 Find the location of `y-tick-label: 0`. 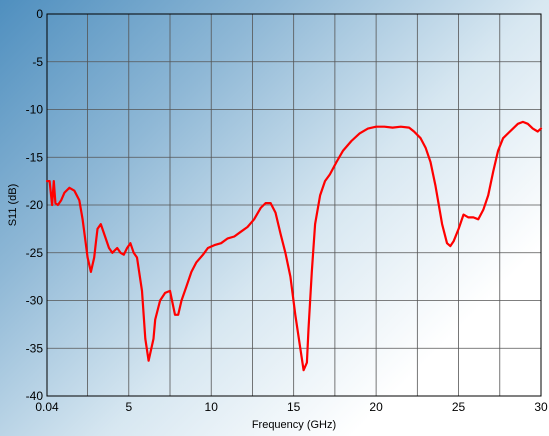

y-tick-label: 0 is located at coordinates (39, 14).